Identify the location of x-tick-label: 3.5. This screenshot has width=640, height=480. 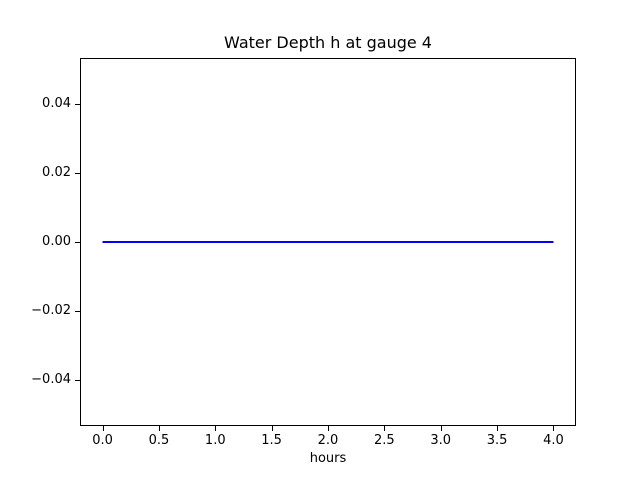
(497, 440).